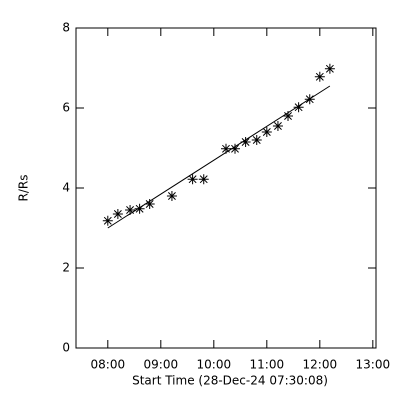 The height and width of the screenshot is (400, 400). Describe the element at coordinates (66, 28) in the screenshot. I see `y-tick-label: 8` at that location.